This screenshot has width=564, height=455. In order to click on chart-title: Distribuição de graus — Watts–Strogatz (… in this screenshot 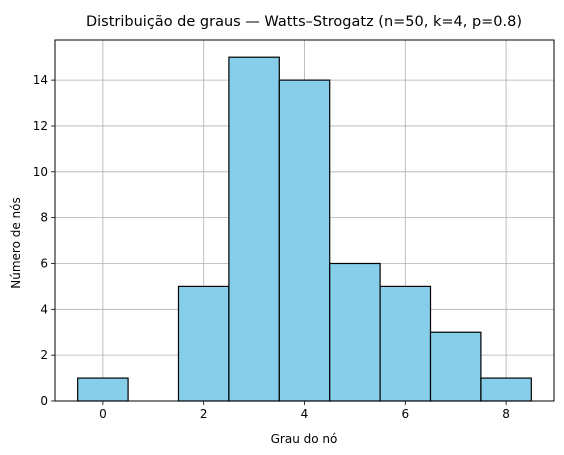, I will do `click(304, 22)`.